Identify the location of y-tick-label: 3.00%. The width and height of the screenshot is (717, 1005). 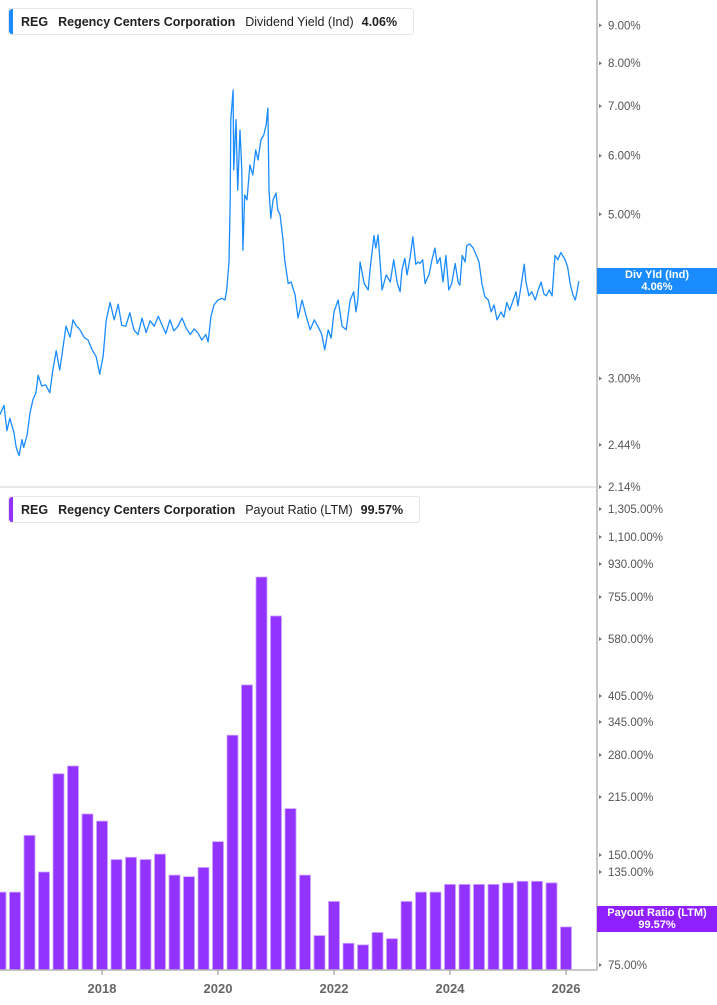
(624, 379).